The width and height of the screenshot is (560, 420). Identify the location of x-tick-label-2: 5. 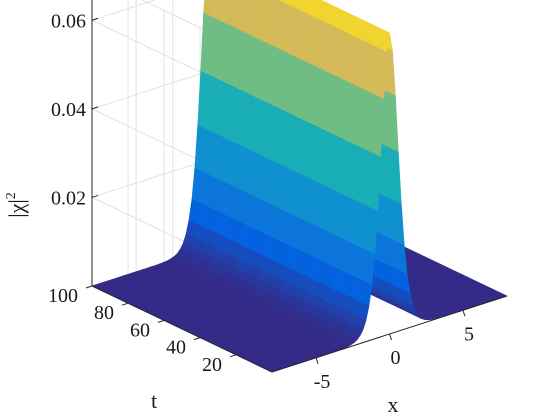
(469, 334).